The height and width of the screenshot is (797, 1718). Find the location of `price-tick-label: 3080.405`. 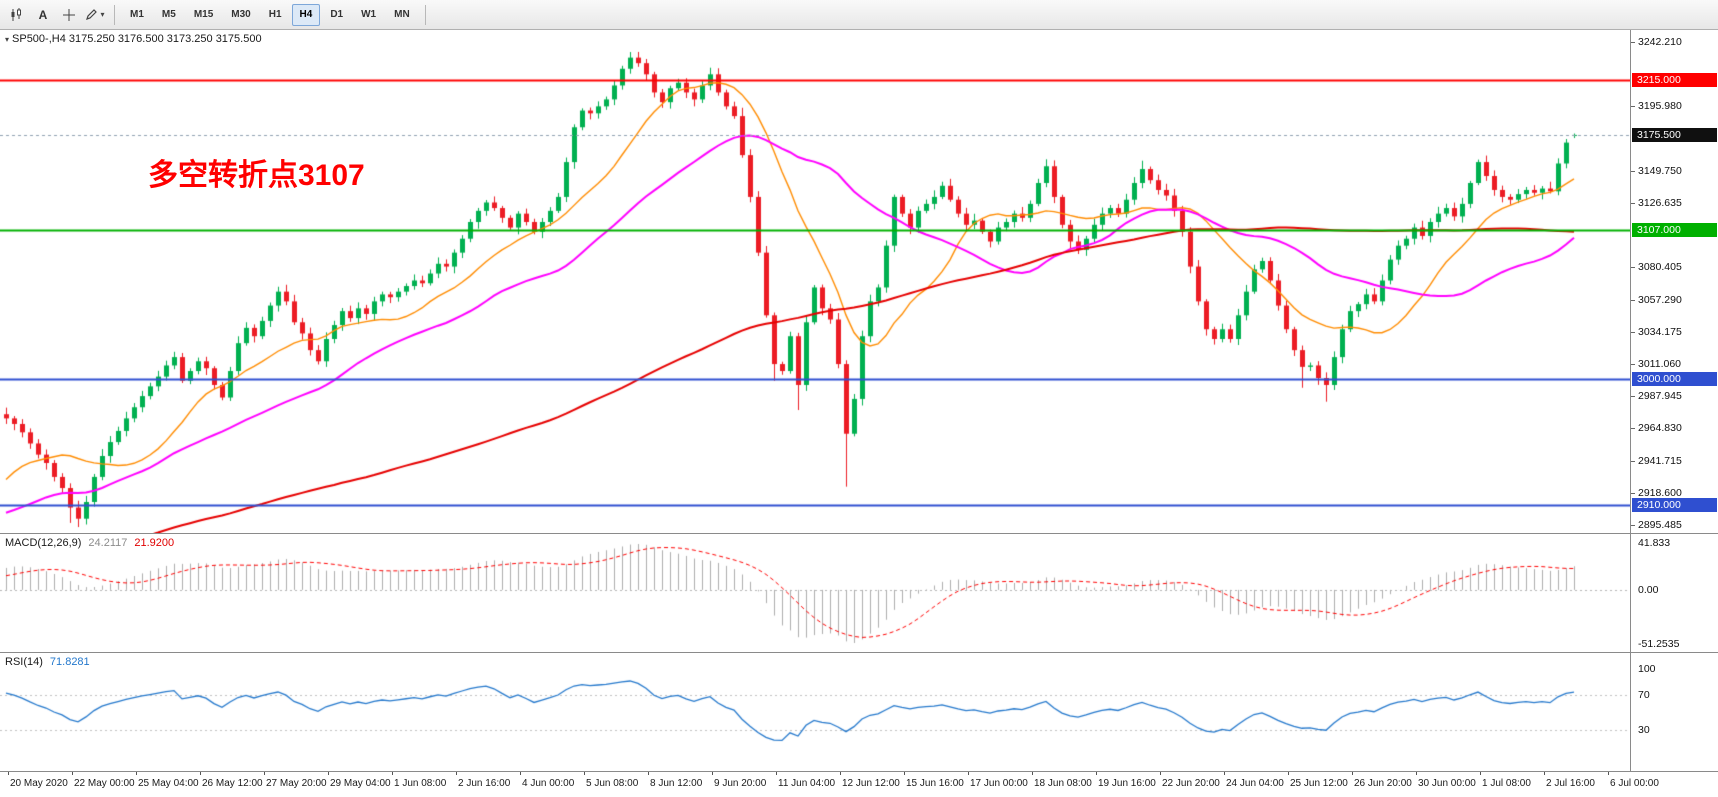

price-tick-label: 3080.405 is located at coordinates (1660, 267).